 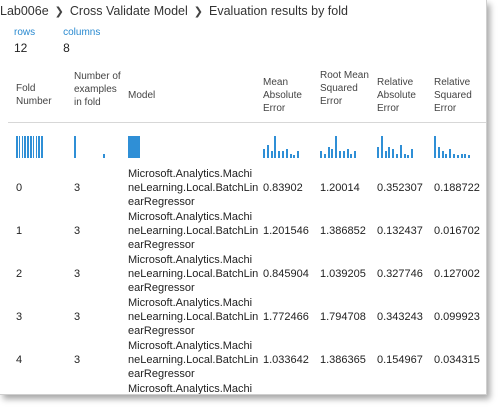 I want to click on column-header-root-mean-squared-error: Root Mean Squared Error, so click(x=344, y=88).